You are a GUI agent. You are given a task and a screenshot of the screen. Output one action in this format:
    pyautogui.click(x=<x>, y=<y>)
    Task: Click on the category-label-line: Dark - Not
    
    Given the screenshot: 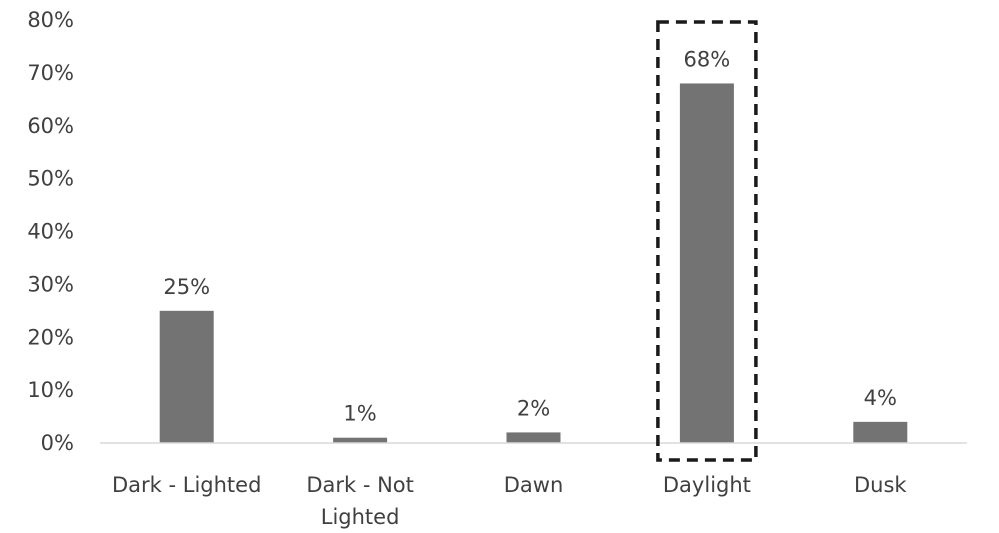 What is the action you would take?
    pyautogui.click(x=360, y=485)
    